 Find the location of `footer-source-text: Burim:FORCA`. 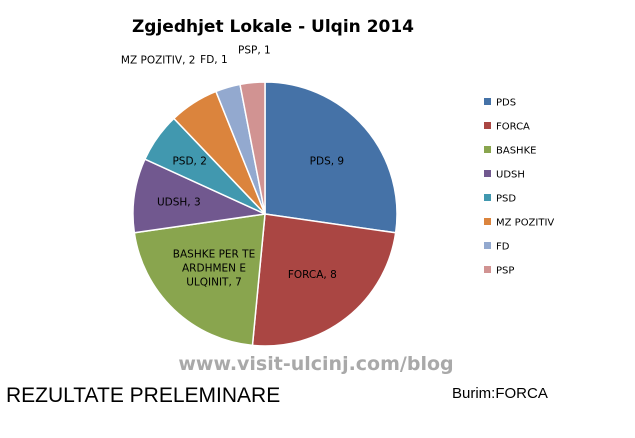

footer-source-text: Burim:FORCA is located at coordinates (500, 393).